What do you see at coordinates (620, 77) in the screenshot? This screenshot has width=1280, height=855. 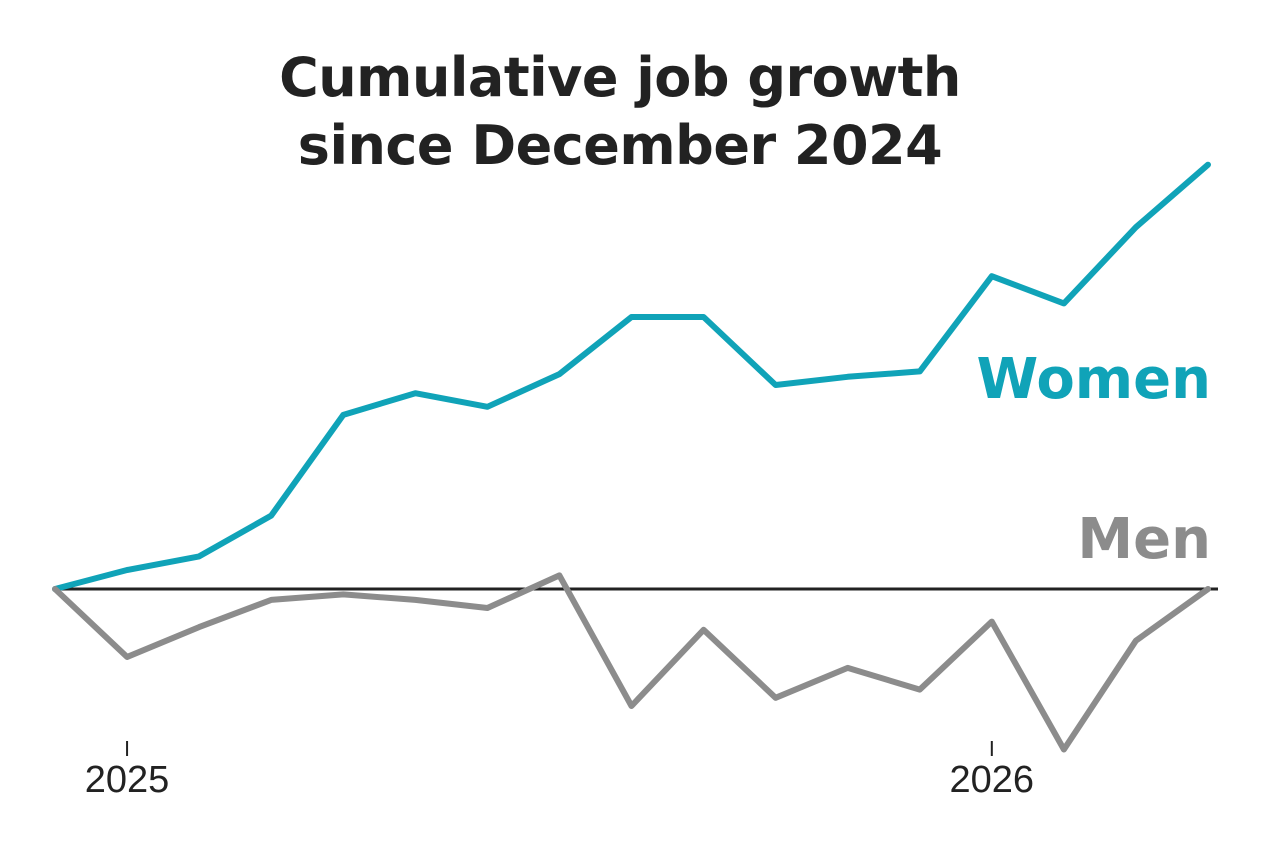 I see `chart-title-line-1: Cumulative job growth` at bounding box center [620, 77].